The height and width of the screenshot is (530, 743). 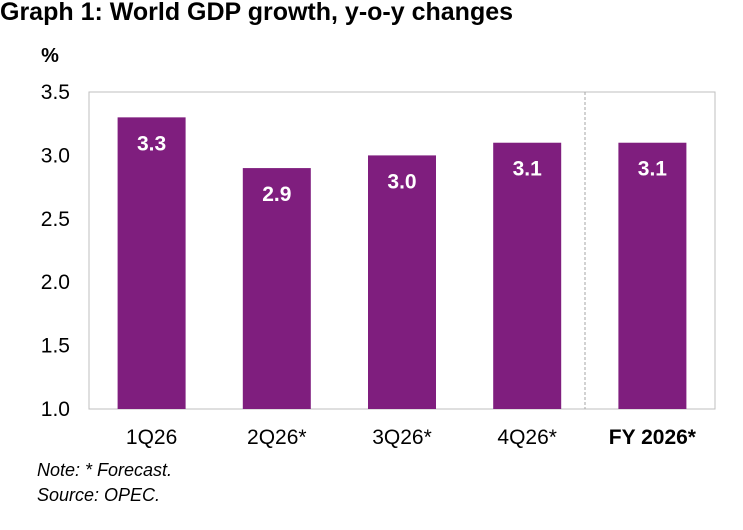 What do you see at coordinates (55, 282) in the screenshot?
I see `y-tick-label: 2.0` at bounding box center [55, 282].